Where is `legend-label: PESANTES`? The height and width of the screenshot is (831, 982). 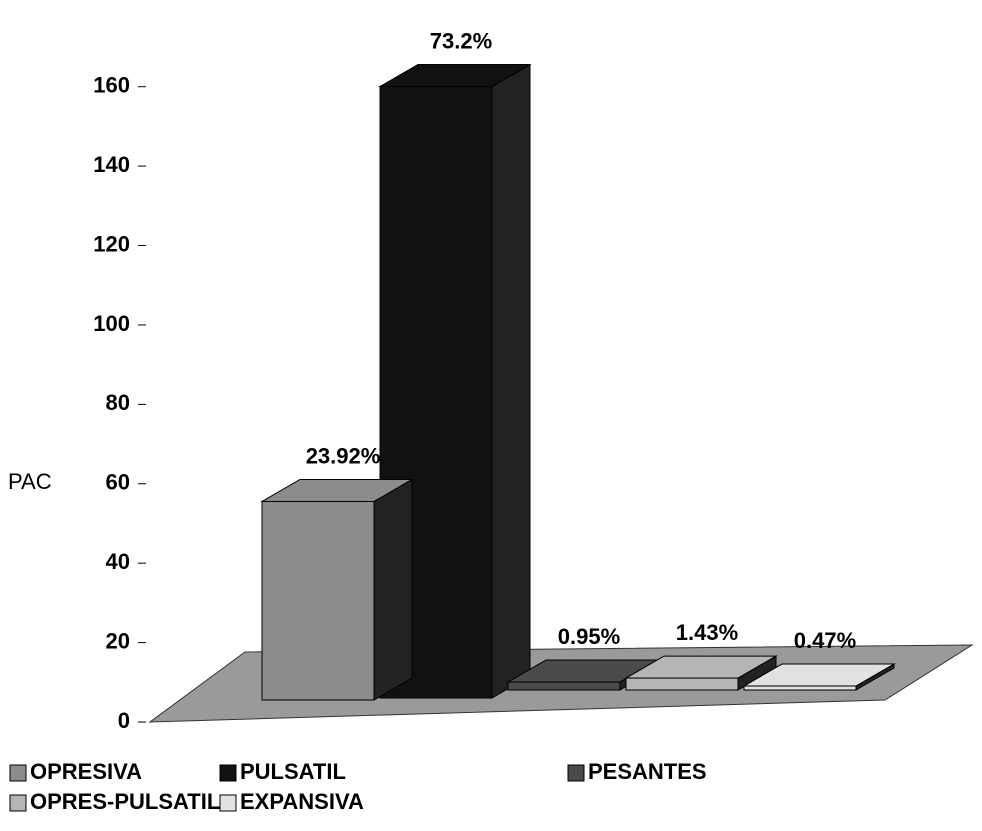
legend-label: PESANTES is located at coordinates (647, 771).